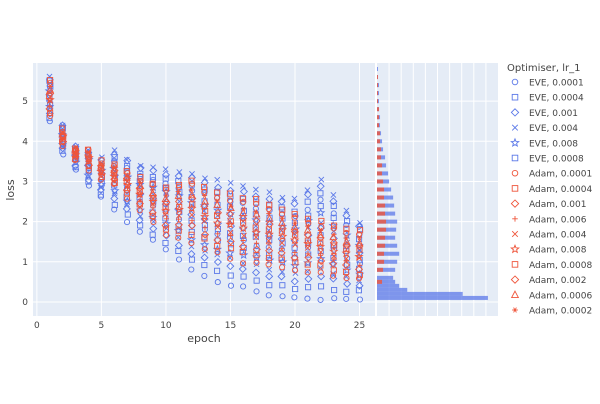  What do you see at coordinates (557, 205) in the screenshot?
I see `legend-label: Adam, 0.001` at bounding box center [557, 205].